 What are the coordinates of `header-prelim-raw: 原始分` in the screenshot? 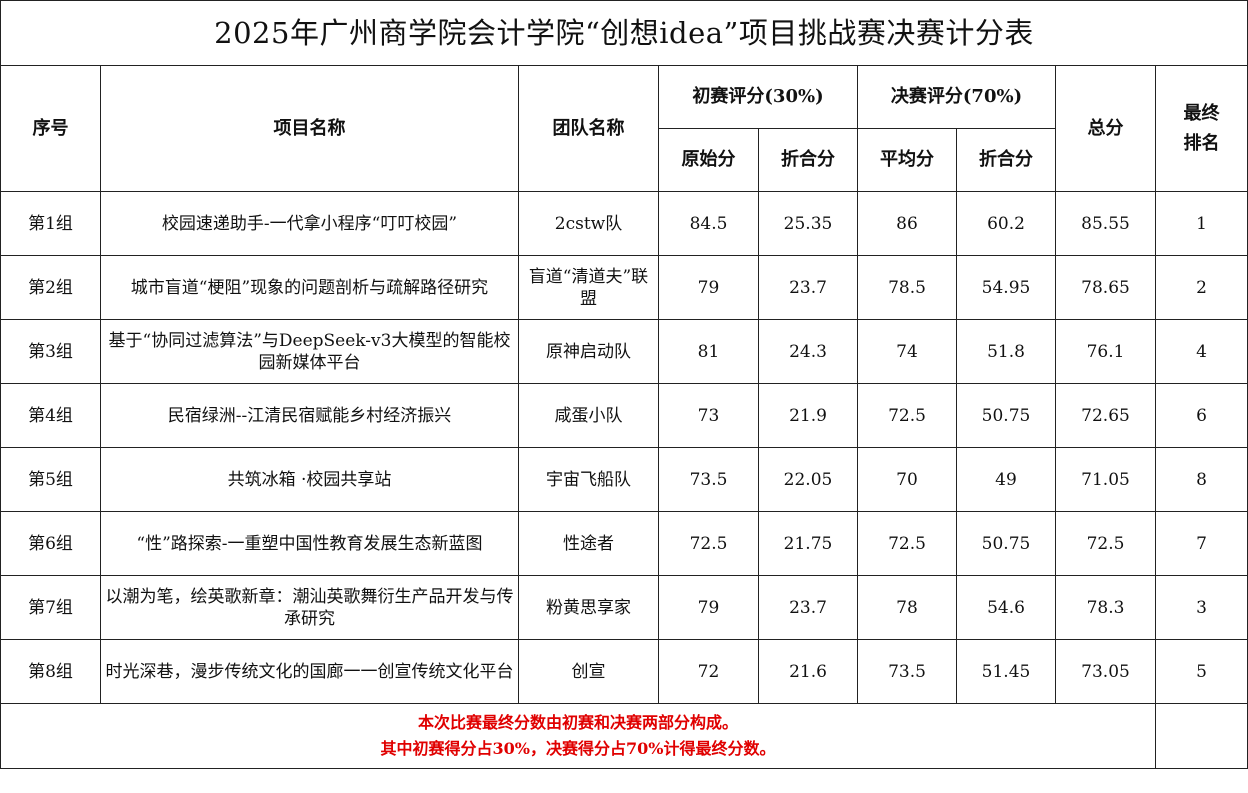 It's located at (708, 160).